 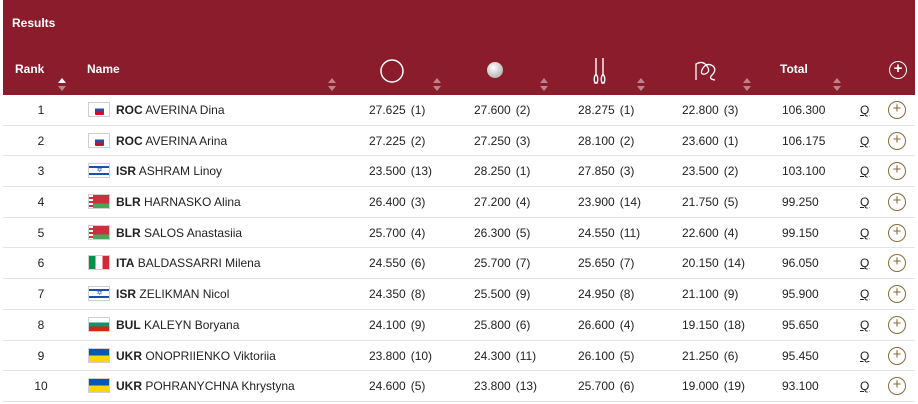 What do you see at coordinates (523, 171) in the screenshot?
I see `ball-rank: (1)` at bounding box center [523, 171].